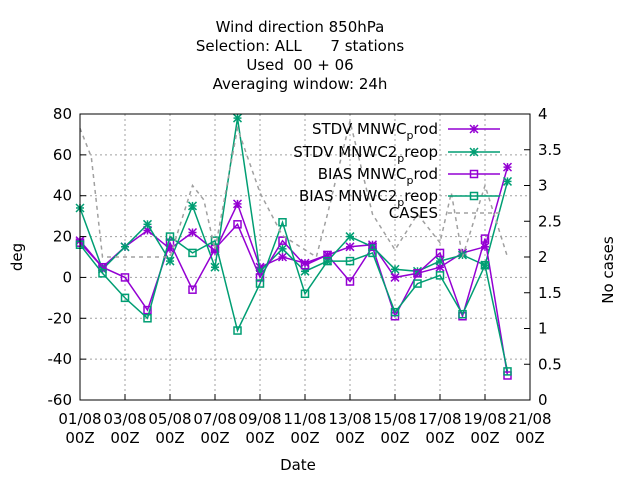 The height and width of the screenshot is (485, 640). Describe the element at coordinates (298, 465) in the screenshot. I see `x-axis-label: Date` at that location.